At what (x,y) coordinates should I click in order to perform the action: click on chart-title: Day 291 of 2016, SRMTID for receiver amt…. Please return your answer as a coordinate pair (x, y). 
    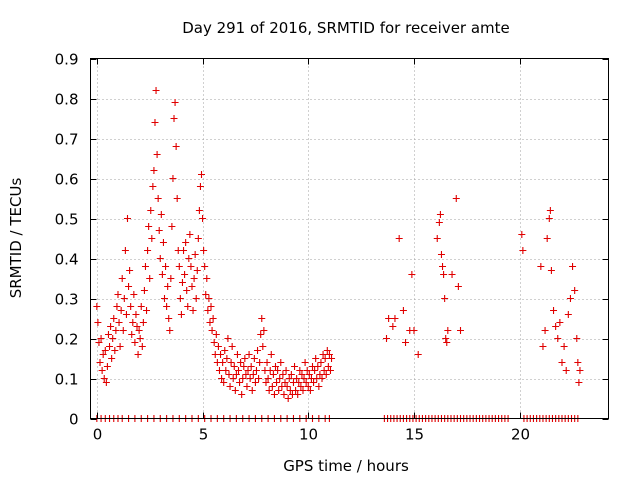
    Looking at the image, I should click on (346, 28).